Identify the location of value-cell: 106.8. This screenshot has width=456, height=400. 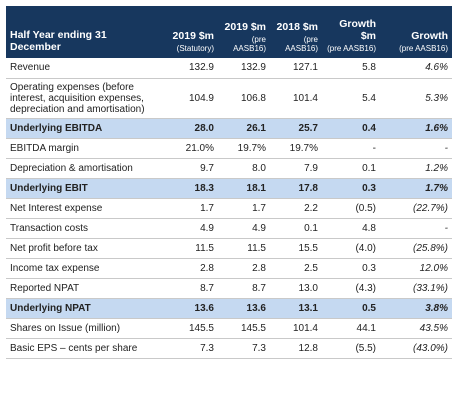
(244, 98).